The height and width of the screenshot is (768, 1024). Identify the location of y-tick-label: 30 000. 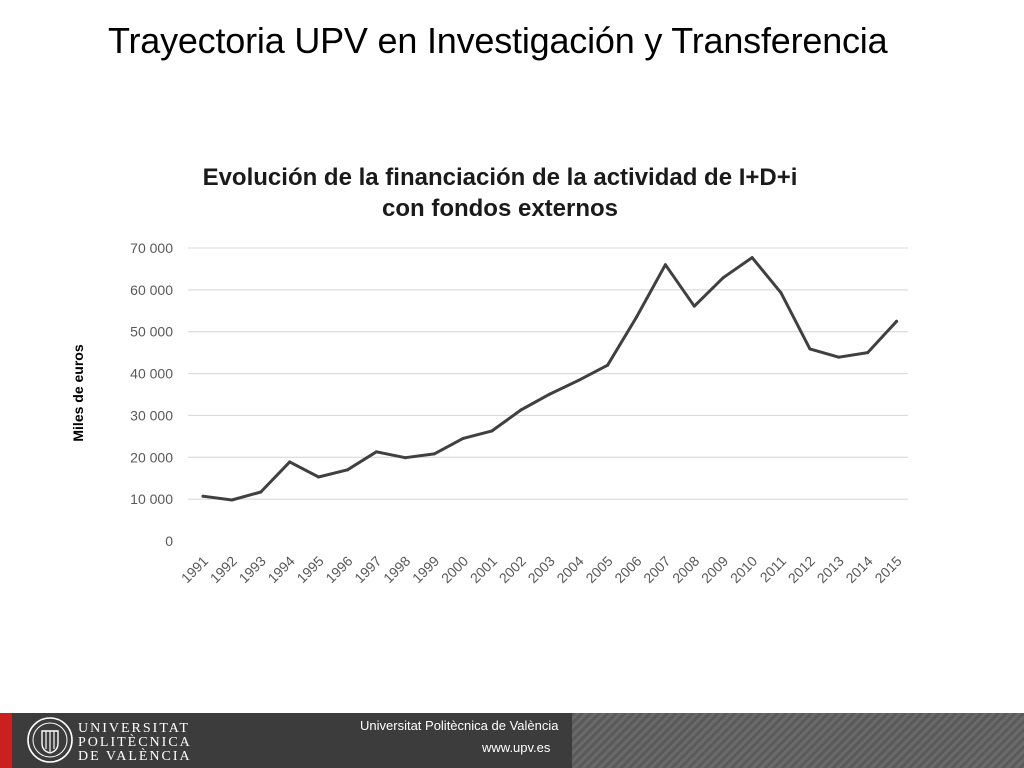
(151, 415).